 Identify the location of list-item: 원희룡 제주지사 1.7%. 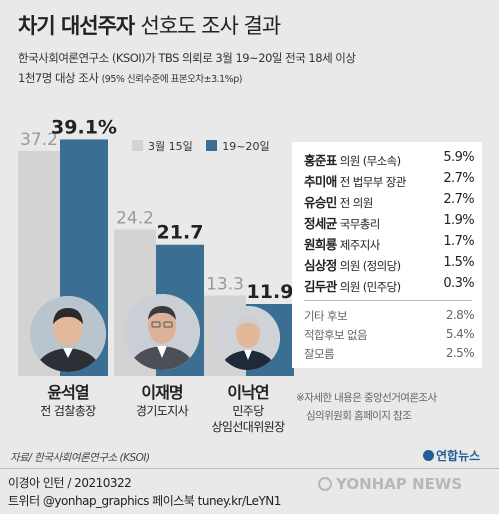
(389, 244).